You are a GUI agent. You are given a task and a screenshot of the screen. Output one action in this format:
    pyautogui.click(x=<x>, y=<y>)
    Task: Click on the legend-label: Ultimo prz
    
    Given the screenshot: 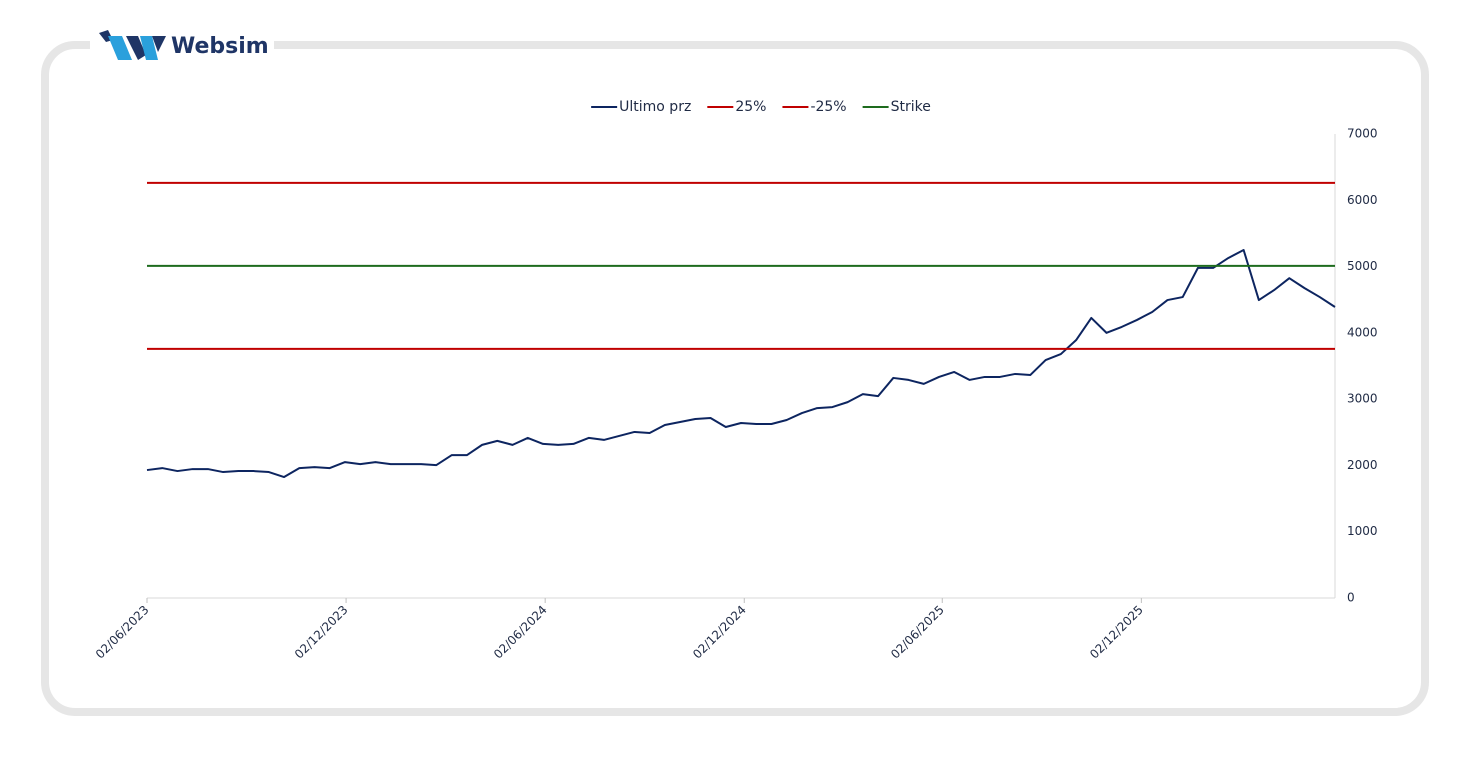 What is the action you would take?
    pyautogui.click(x=655, y=107)
    